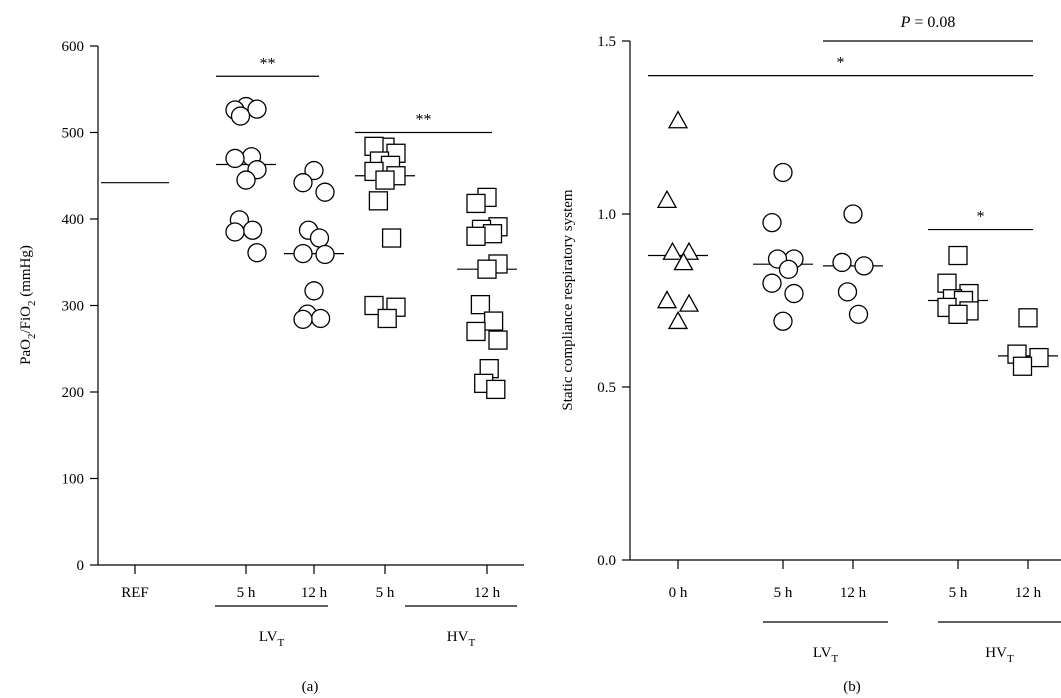  I want to click on a-y-tick-label: 600, so click(73, 47).